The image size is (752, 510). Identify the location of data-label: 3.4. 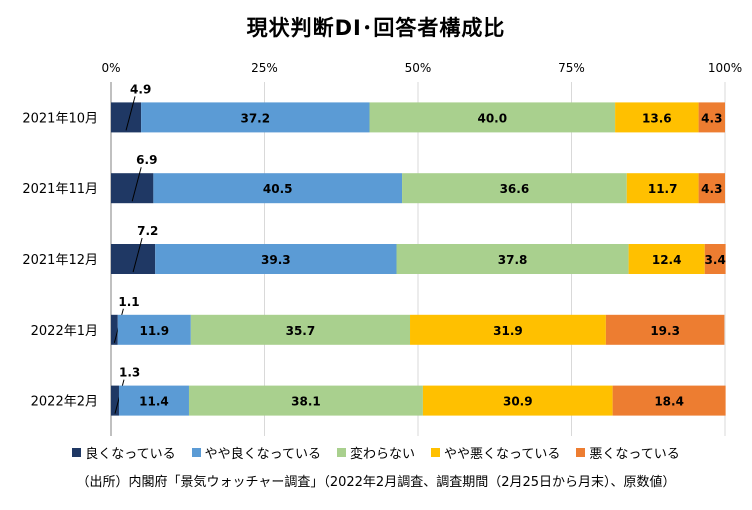
(715, 260).